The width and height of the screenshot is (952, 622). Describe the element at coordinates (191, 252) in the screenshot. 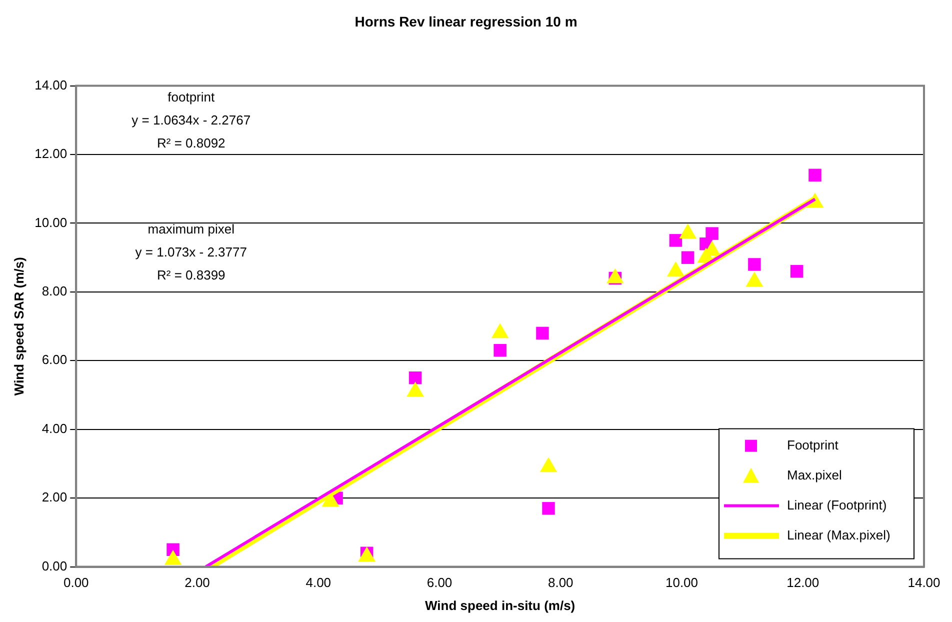

I see `annotation: y = 1.073x - 2.3777` at that location.